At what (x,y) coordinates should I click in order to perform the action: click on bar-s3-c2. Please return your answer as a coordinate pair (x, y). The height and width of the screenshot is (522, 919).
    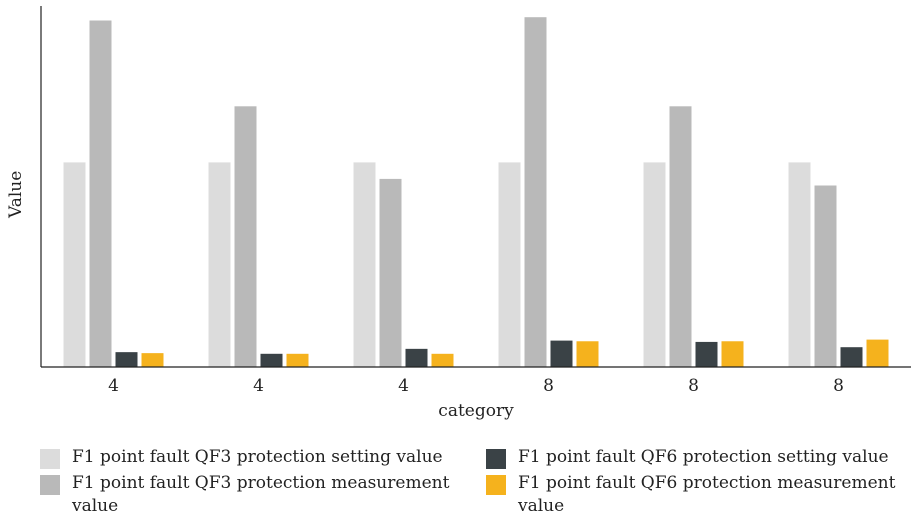
    Looking at the image, I should click on (271, 360).